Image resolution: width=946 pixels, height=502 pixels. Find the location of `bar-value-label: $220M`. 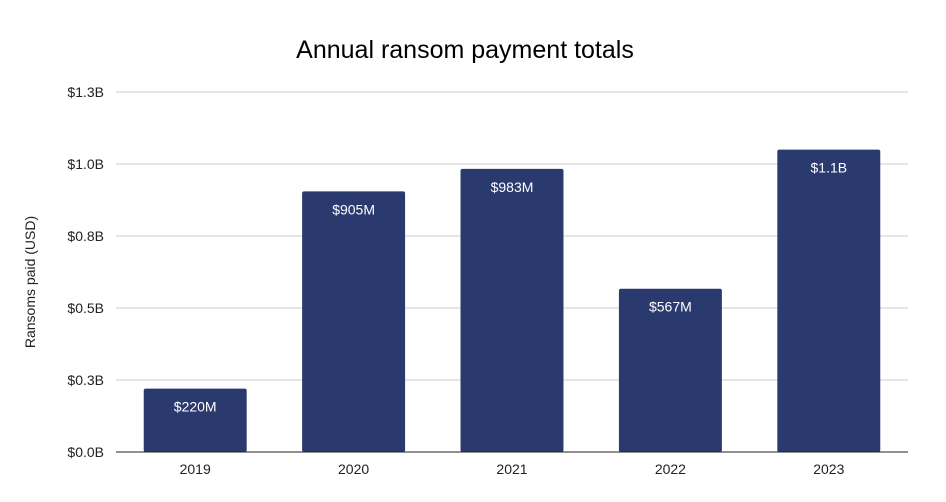

bar-value-label: $220M is located at coordinates (195, 407).